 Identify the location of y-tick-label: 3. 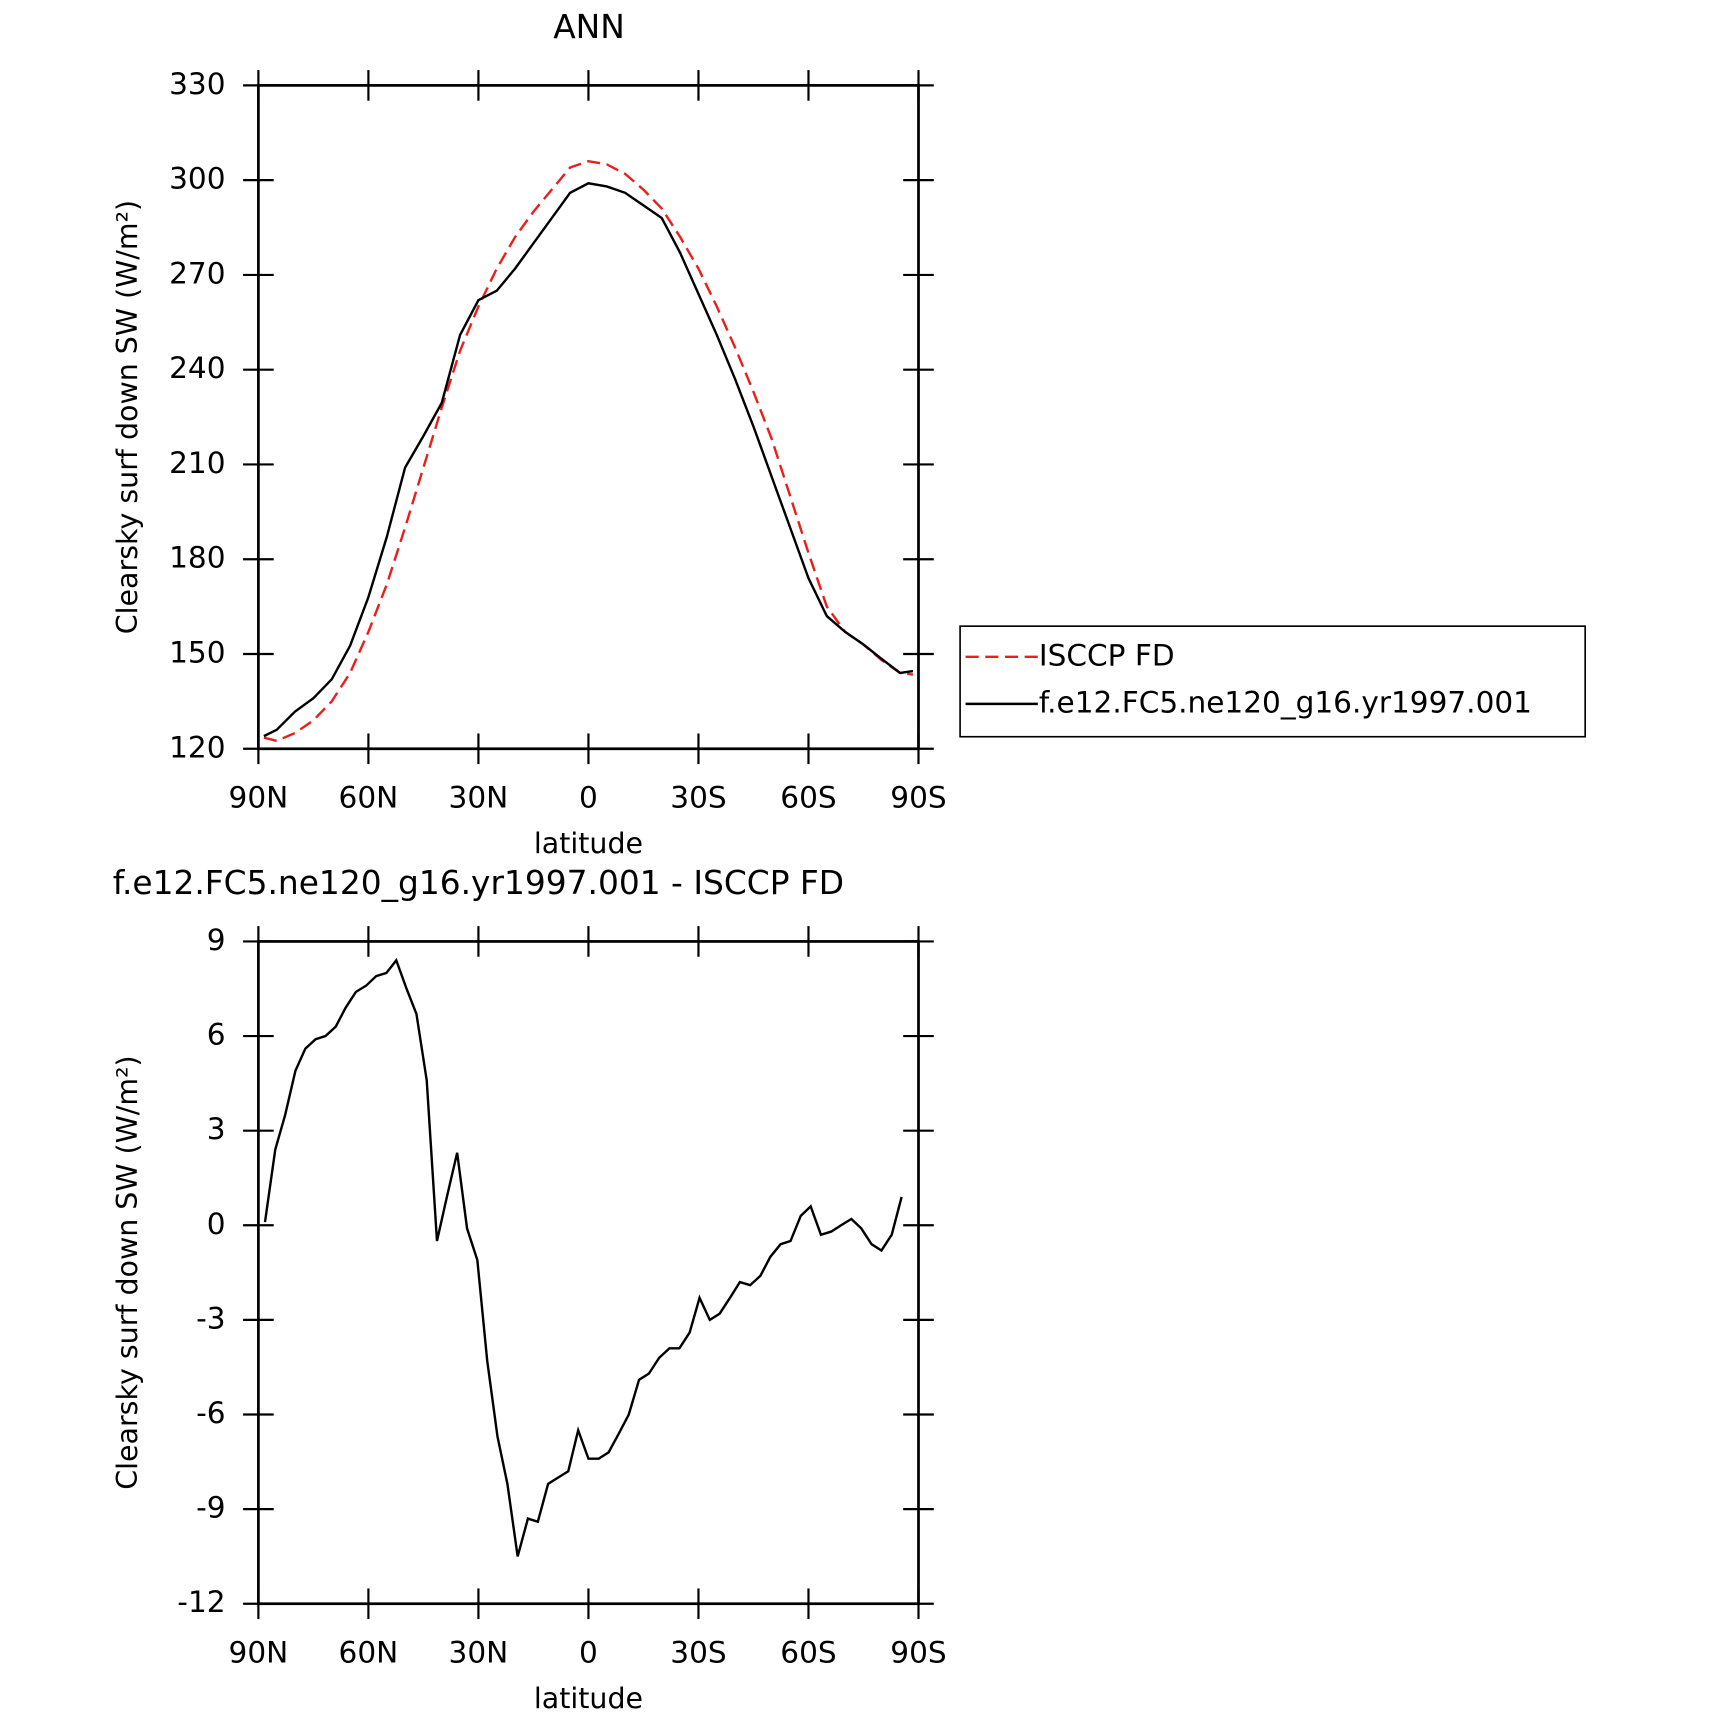
(216, 1129).